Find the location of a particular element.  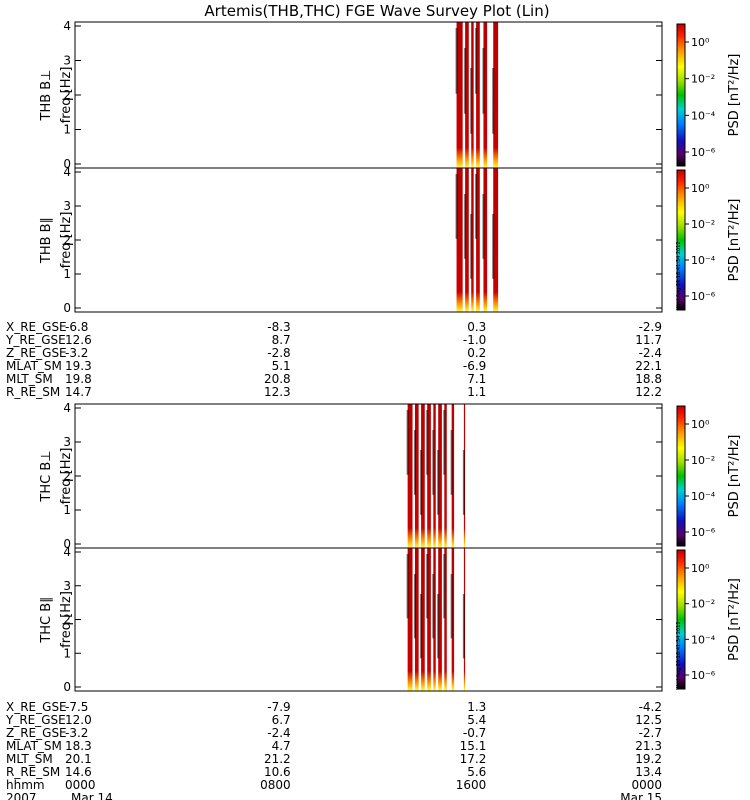

ephemeris-value: 1.1 is located at coordinates (476, 392).